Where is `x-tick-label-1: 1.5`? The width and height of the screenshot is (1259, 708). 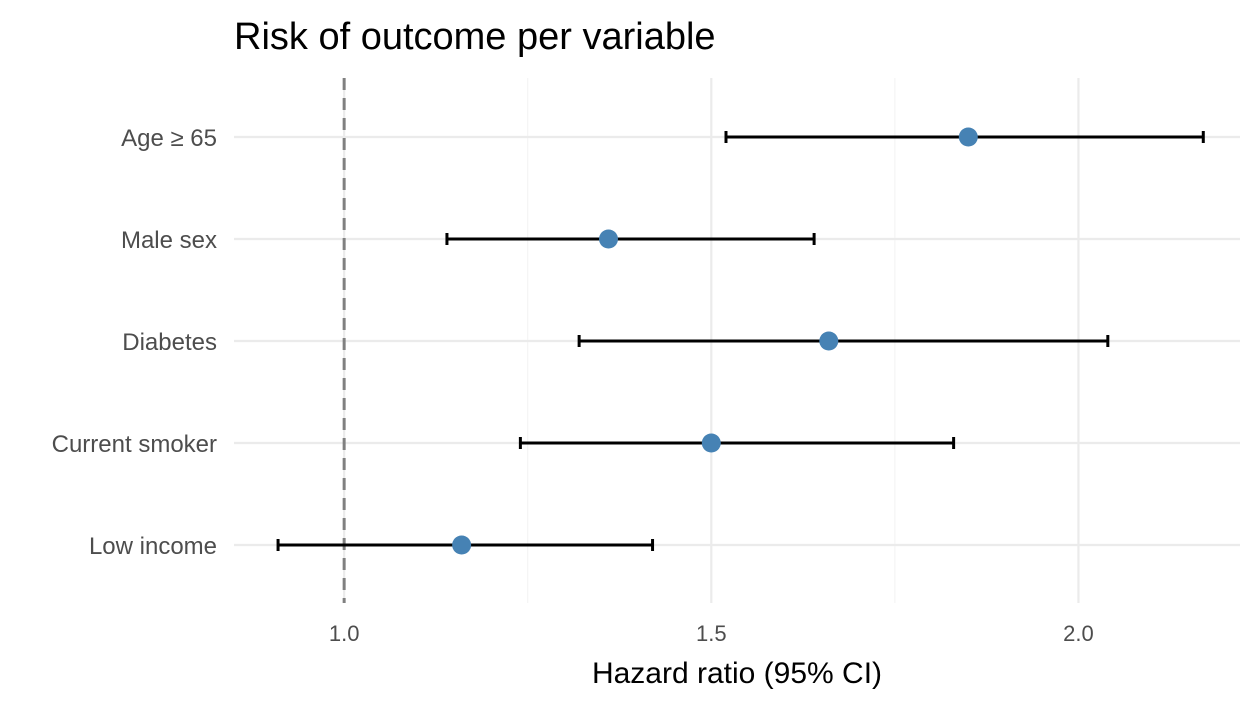 x-tick-label-1: 1.5 is located at coordinates (711, 633).